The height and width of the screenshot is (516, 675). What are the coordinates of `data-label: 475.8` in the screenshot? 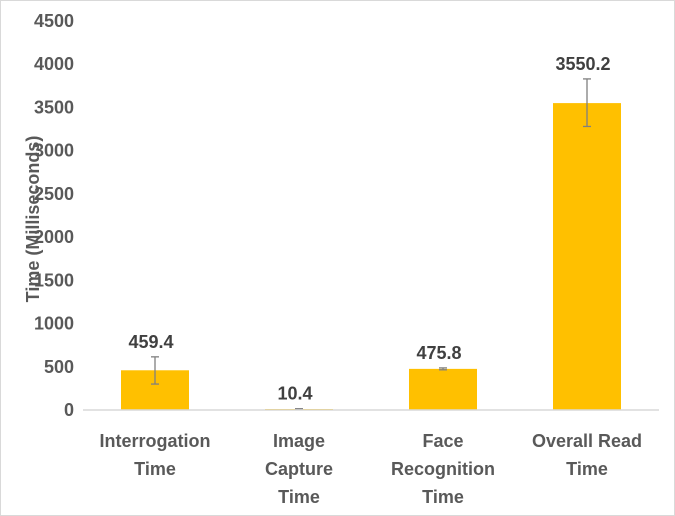 It's located at (438, 353).